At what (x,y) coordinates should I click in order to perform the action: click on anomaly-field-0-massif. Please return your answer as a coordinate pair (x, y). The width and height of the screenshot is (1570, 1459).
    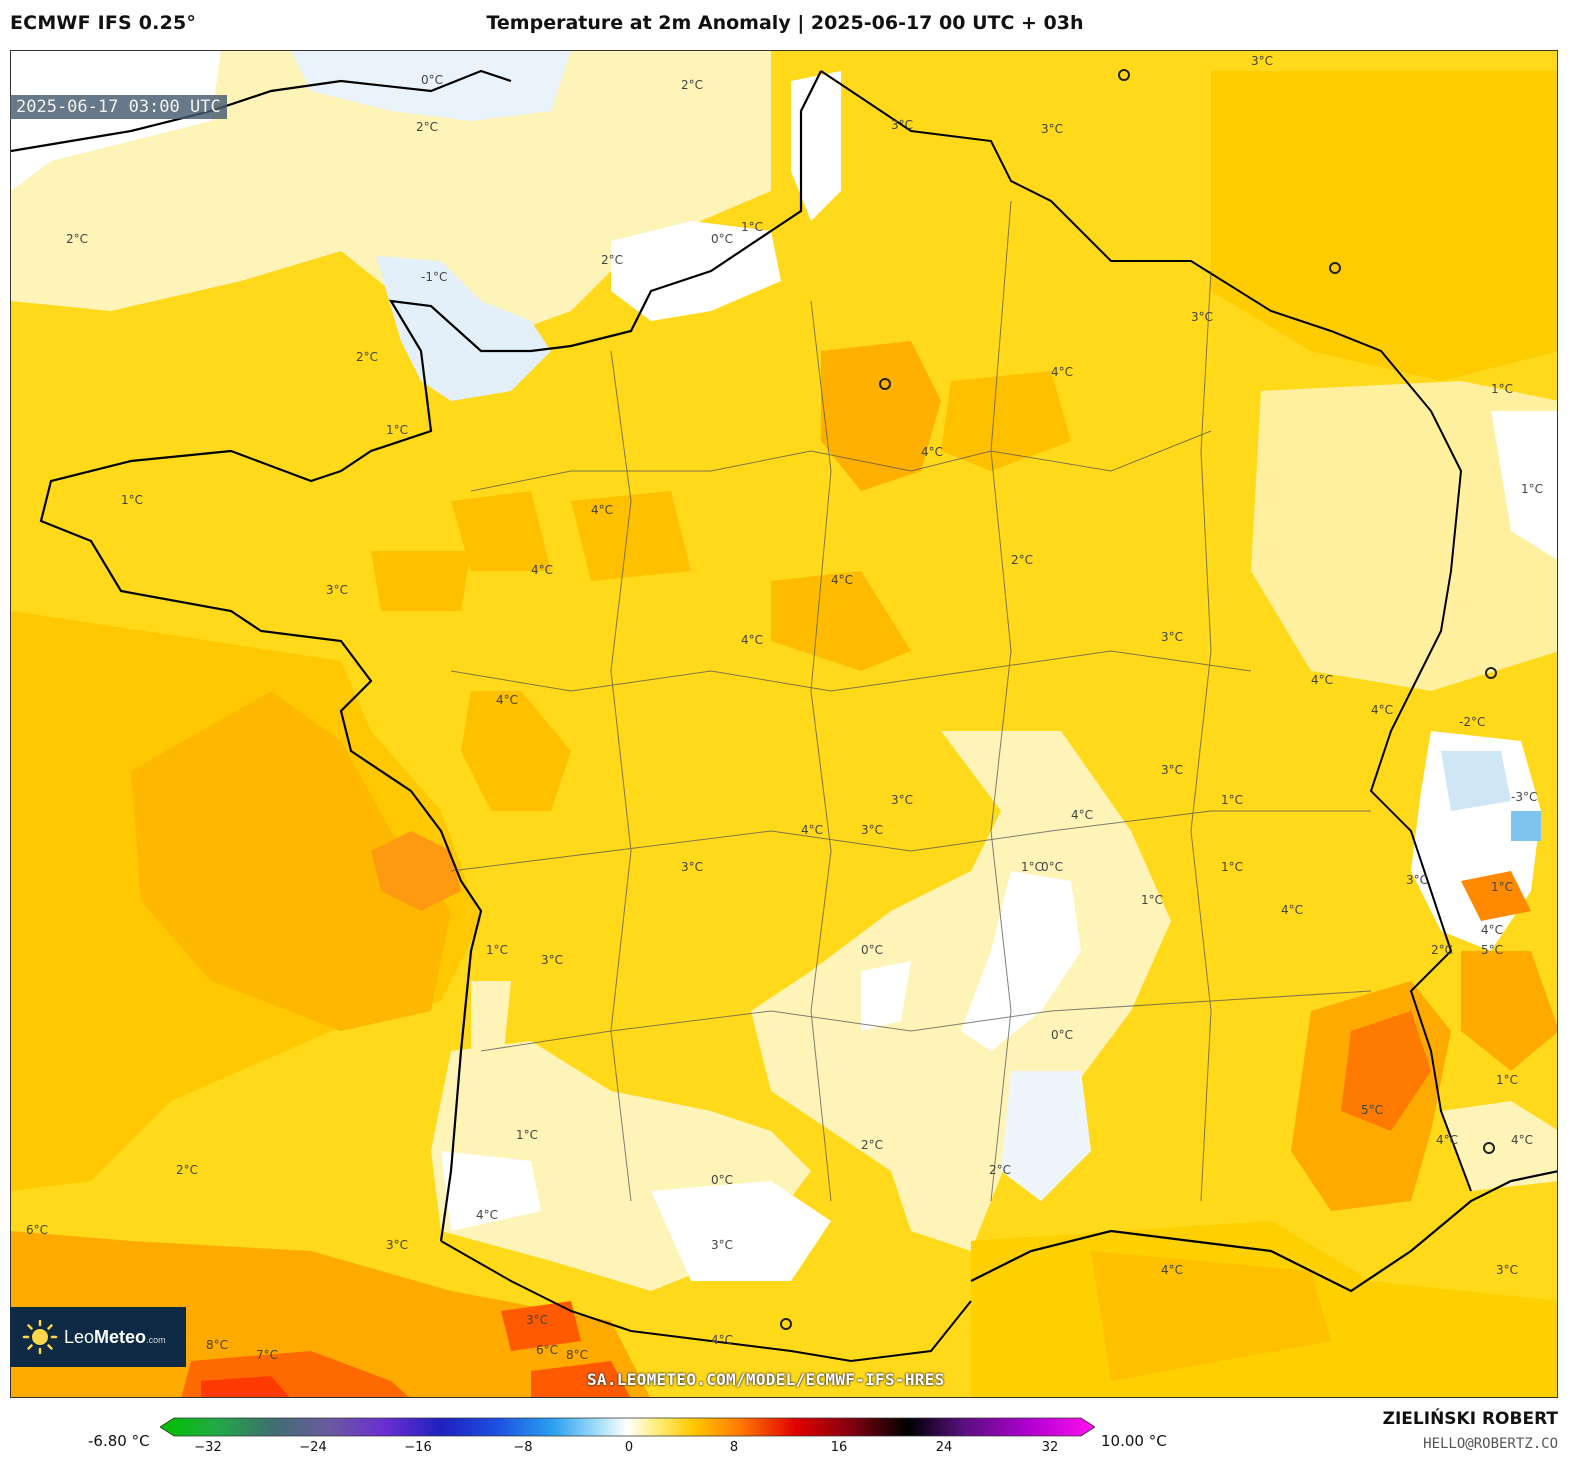
    Looking at the image, I should click on (1021, 961).